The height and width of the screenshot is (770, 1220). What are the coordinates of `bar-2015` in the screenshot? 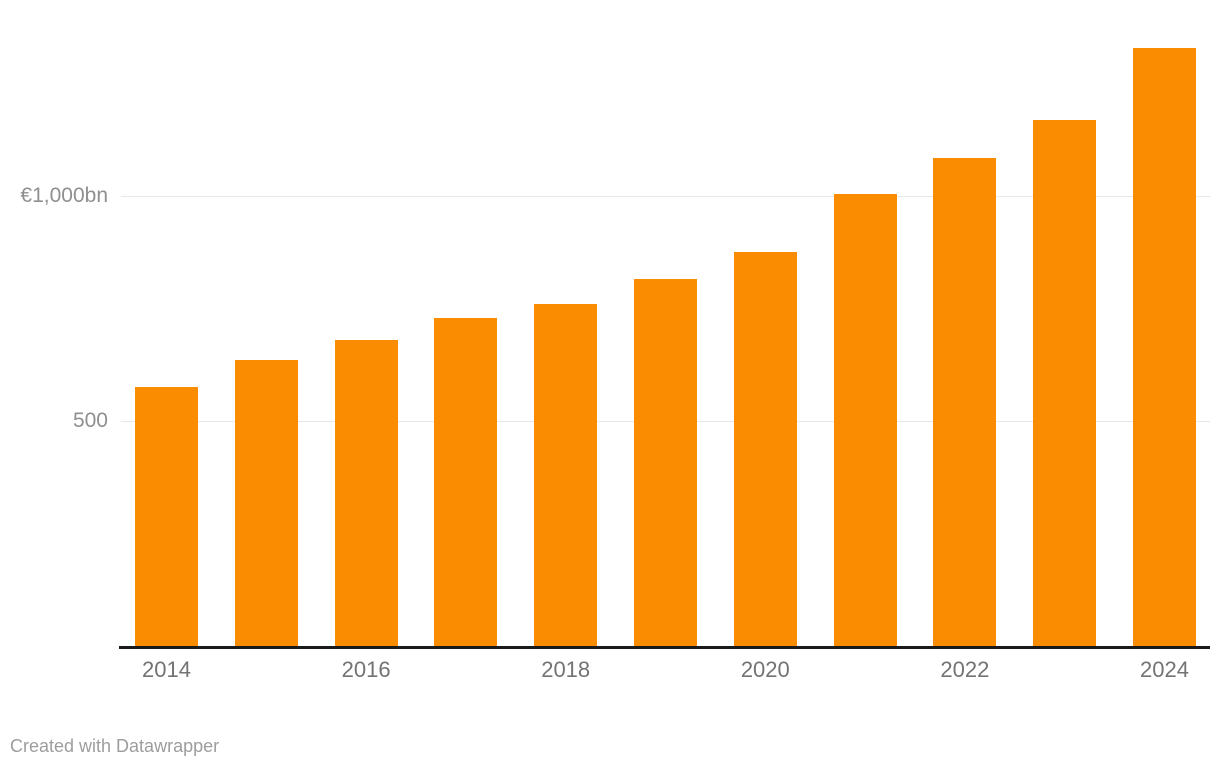 It's located at (266, 503).